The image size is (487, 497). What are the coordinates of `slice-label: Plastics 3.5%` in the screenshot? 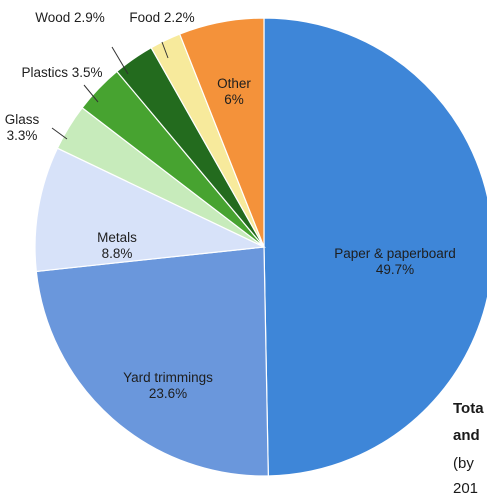 It's located at (61, 72).